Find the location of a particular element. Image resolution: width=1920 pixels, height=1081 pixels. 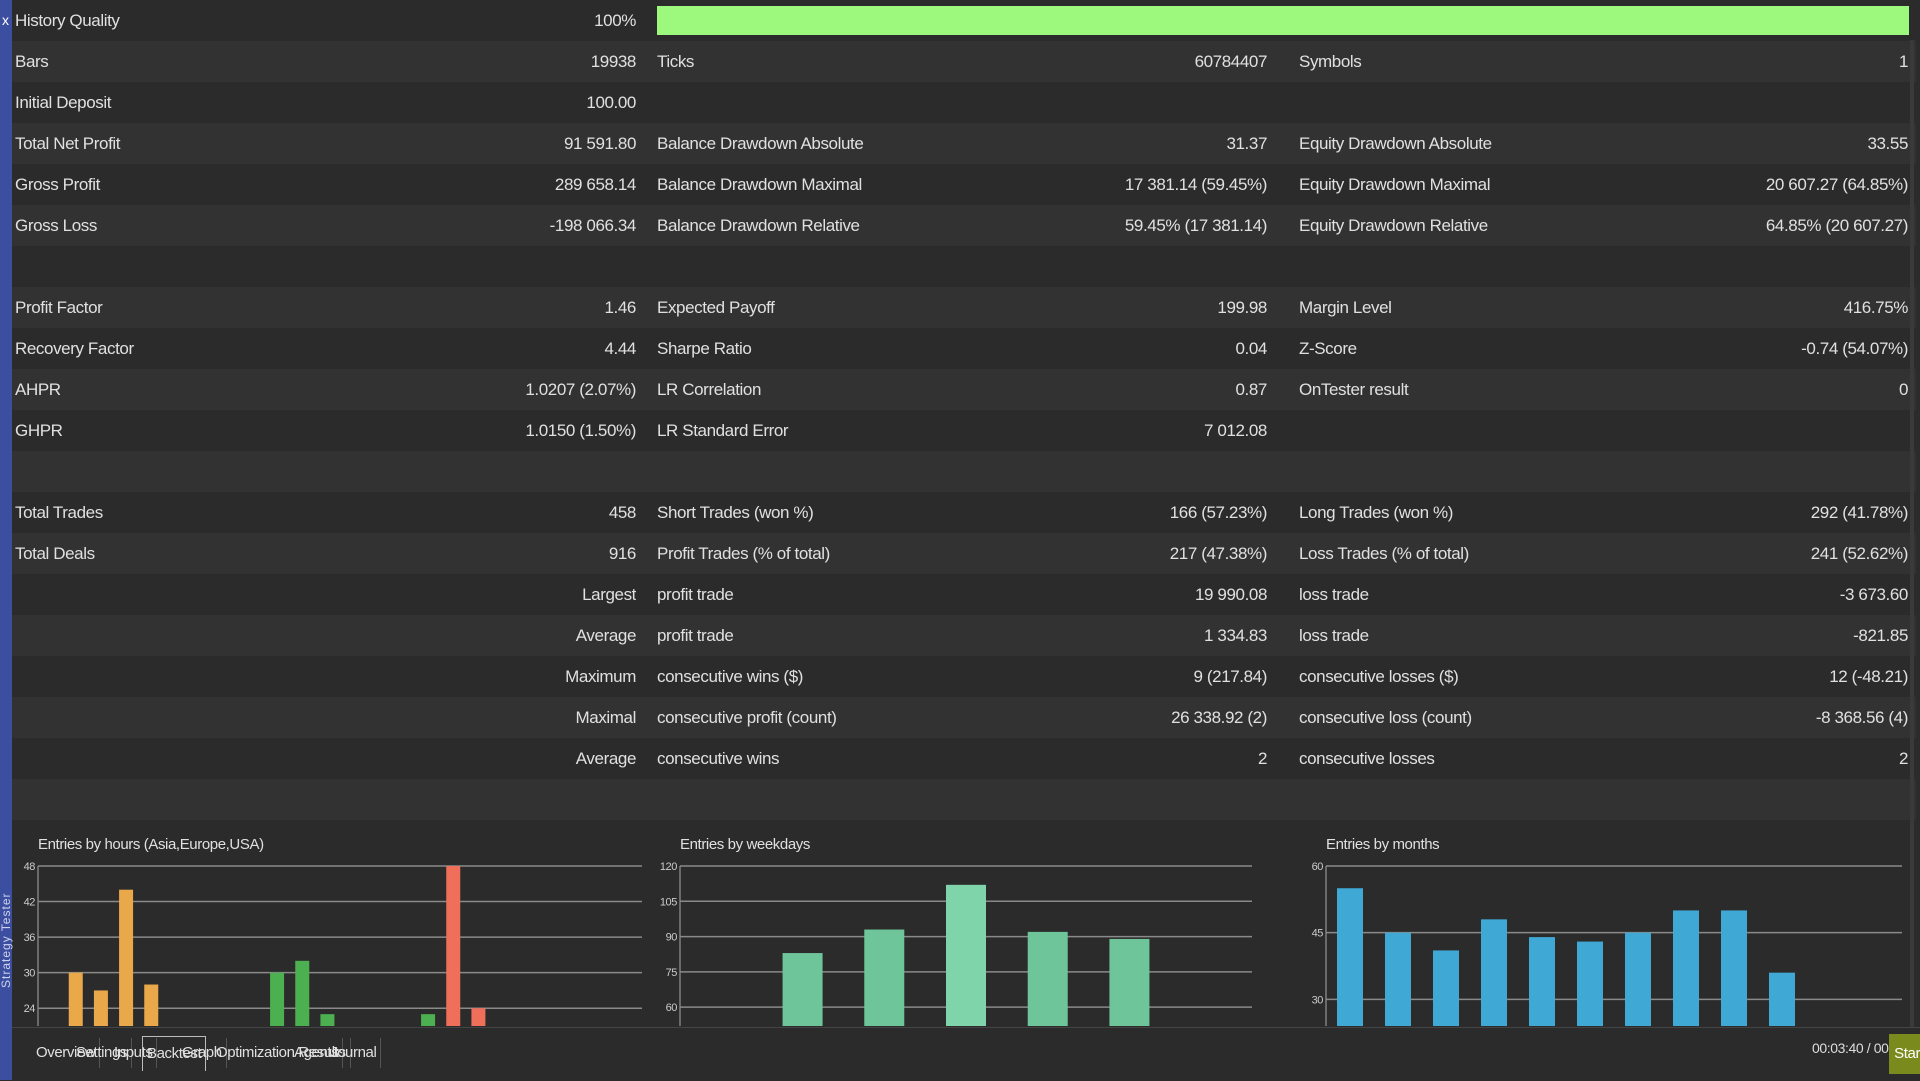

tab-backtest: Backtest is located at coordinates (174, 1053).